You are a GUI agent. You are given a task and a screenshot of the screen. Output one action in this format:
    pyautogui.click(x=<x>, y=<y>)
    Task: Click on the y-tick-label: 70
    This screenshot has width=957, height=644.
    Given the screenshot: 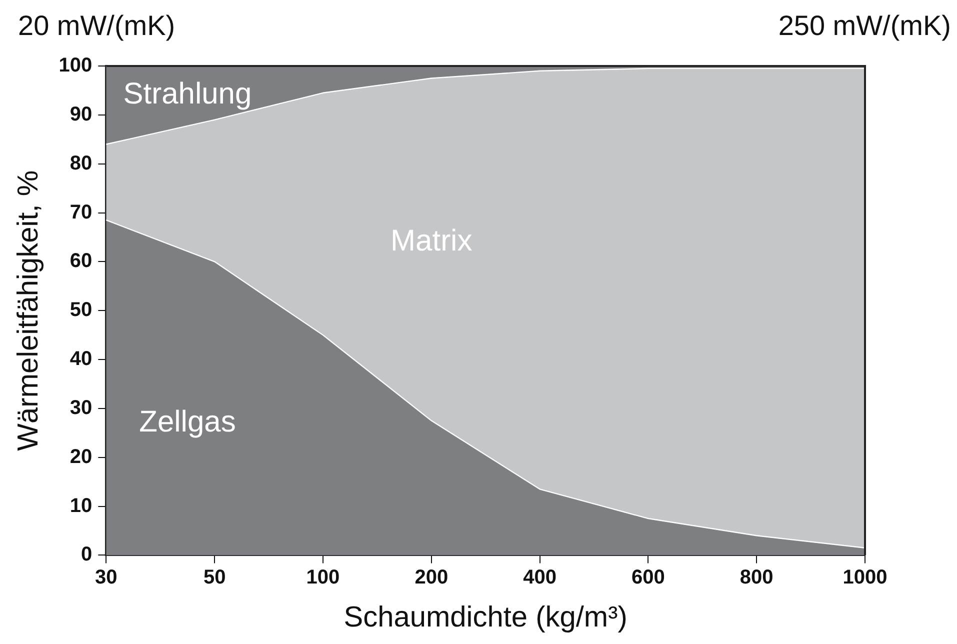 What is the action you would take?
    pyautogui.click(x=81, y=212)
    